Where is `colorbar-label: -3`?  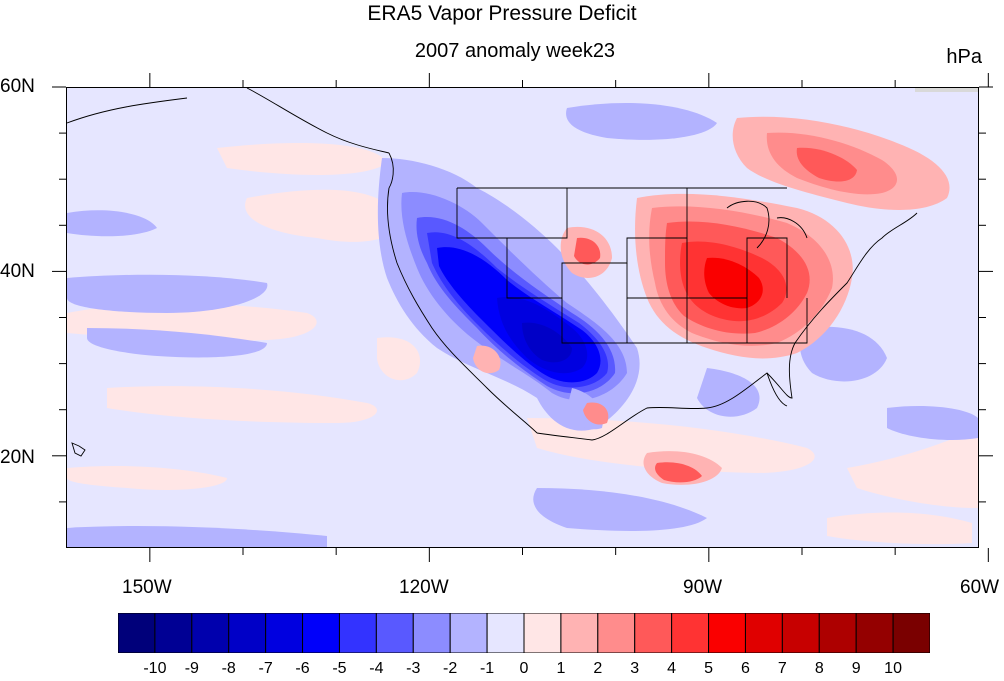 colorbar-label: -3 is located at coordinates (413, 668).